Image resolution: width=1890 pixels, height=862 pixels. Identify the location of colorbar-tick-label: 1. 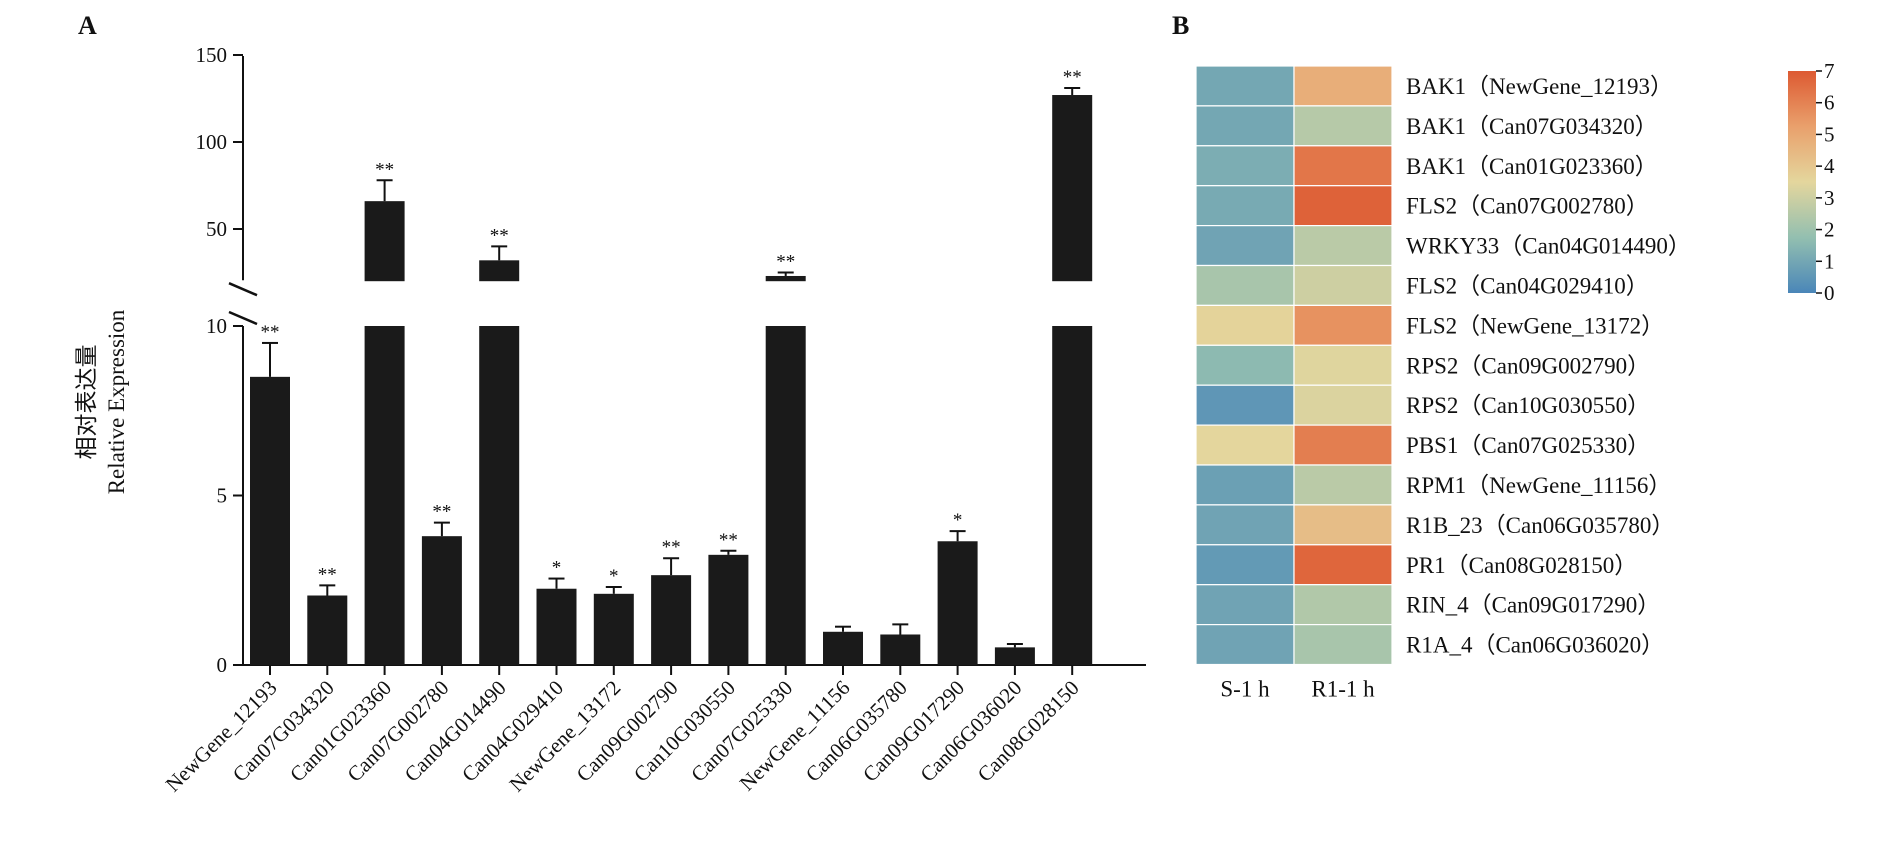
(1829, 261).